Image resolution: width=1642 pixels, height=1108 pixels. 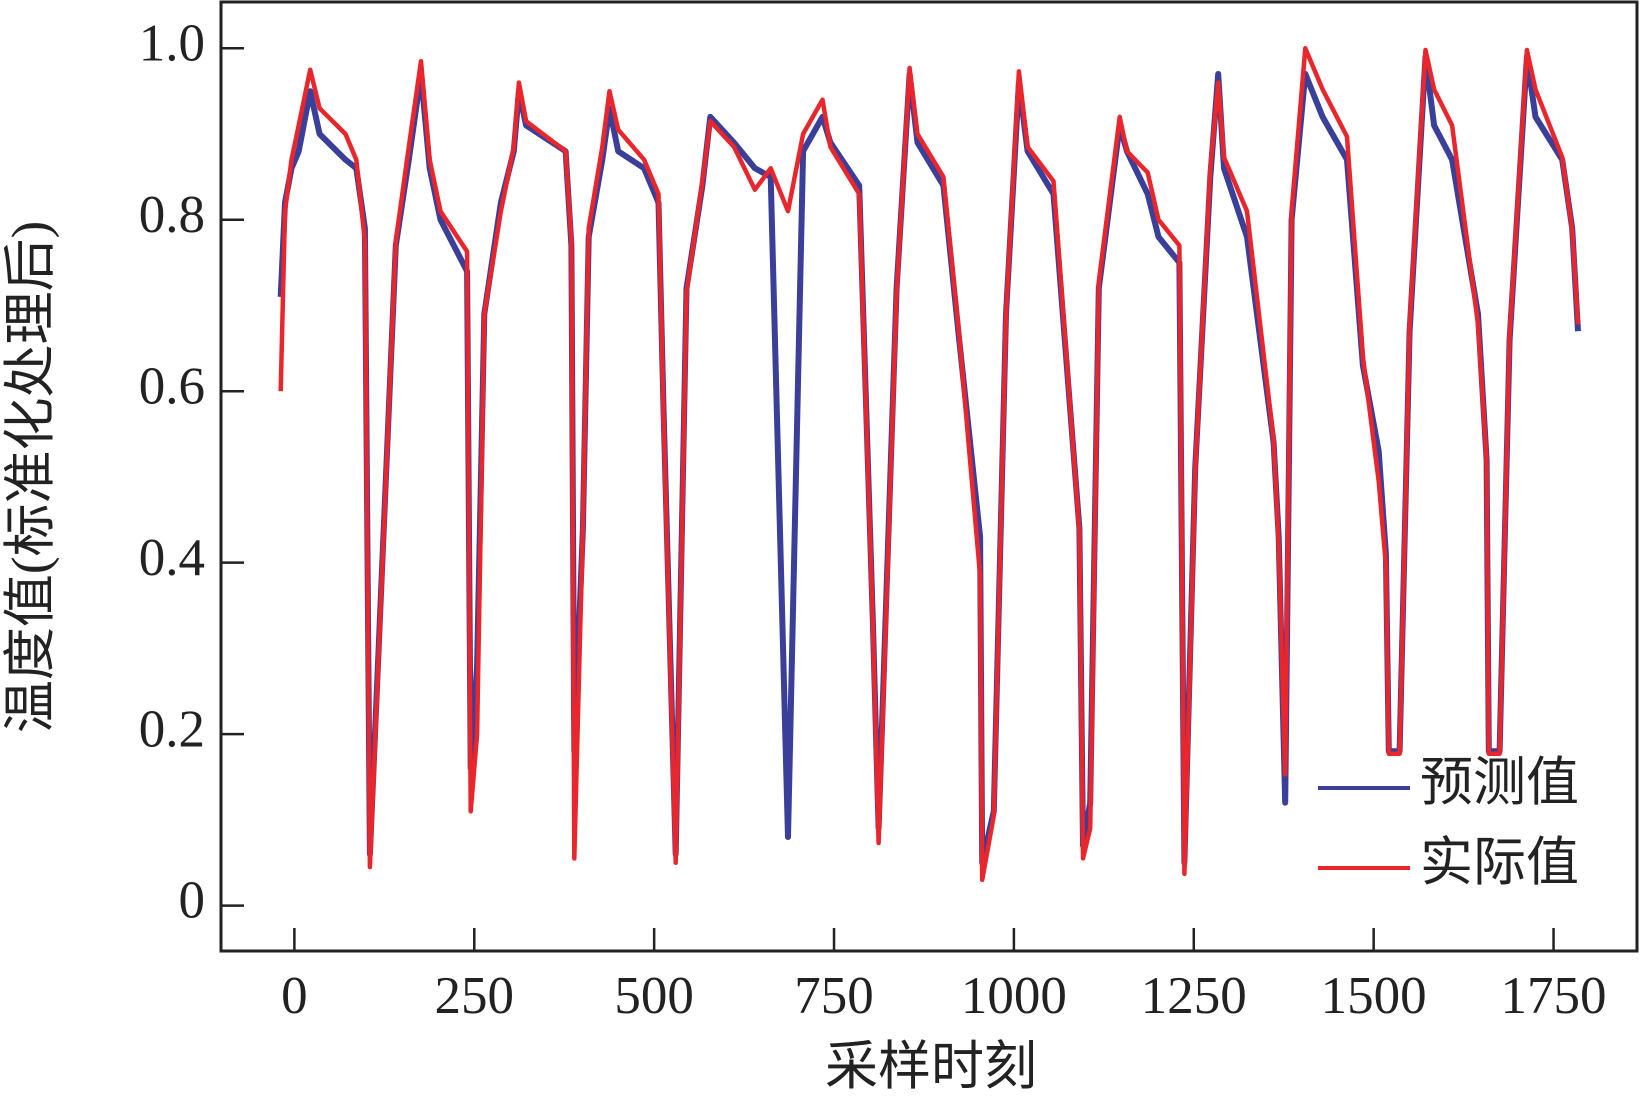 What do you see at coordinates (654, 996) in the screenshot?
I see `x-tick-label: 500` at bounding box center [654, 996].